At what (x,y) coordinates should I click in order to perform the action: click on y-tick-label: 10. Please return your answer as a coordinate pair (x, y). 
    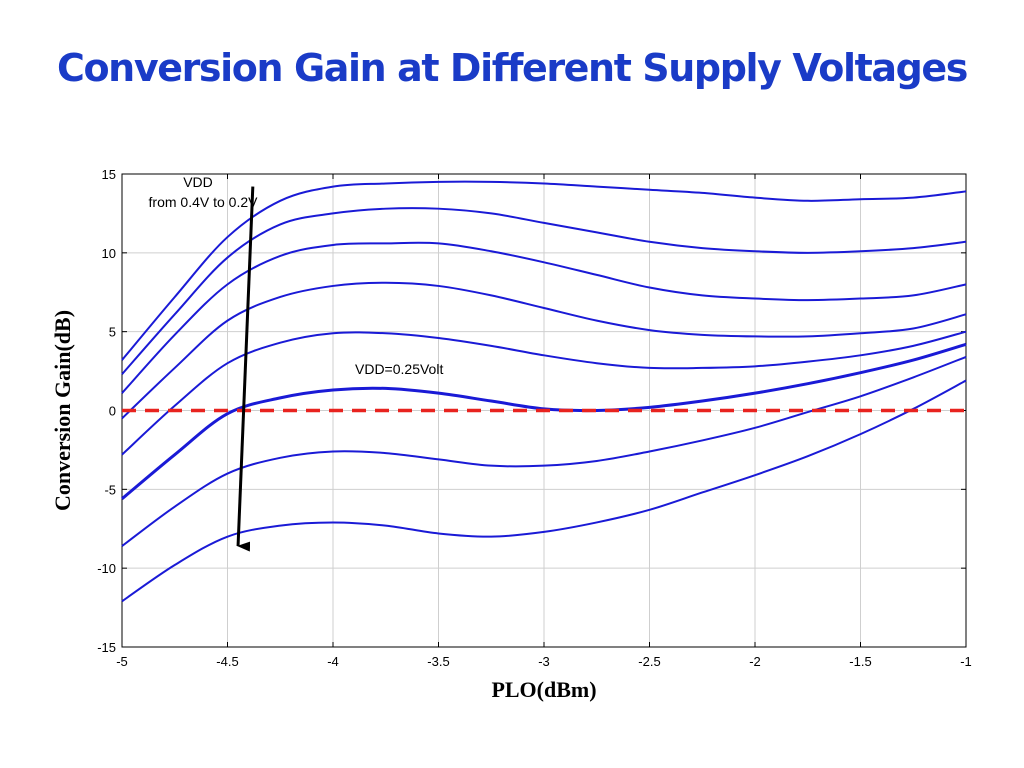
    Looking at the image, I should click on (109, 253).